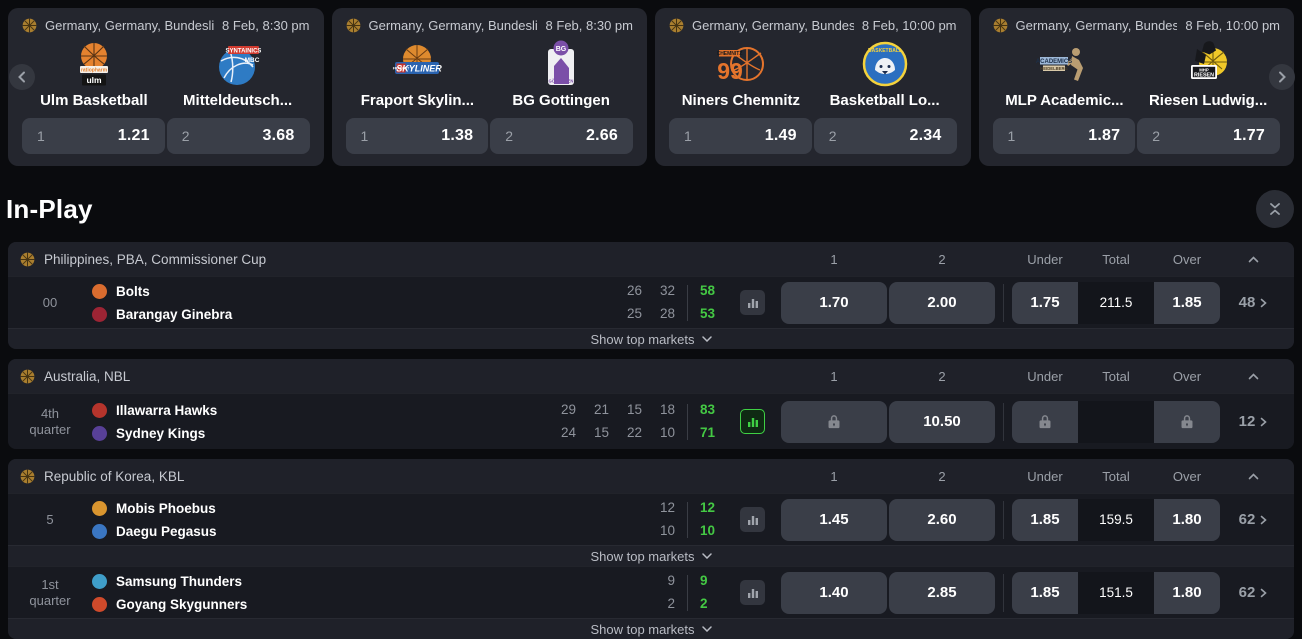 This screenshot has width=1302, height=639. Describe the element at coordinates (834, 421) in the screenshot. I see `odds-button-1-locked` at that location.